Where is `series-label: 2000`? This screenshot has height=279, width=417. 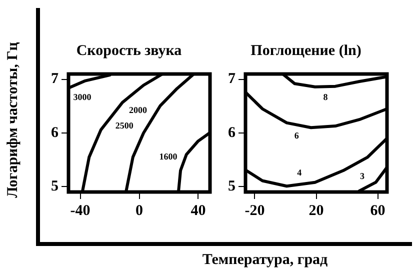 series-label: 2000 is located at coordinates (138, 110).